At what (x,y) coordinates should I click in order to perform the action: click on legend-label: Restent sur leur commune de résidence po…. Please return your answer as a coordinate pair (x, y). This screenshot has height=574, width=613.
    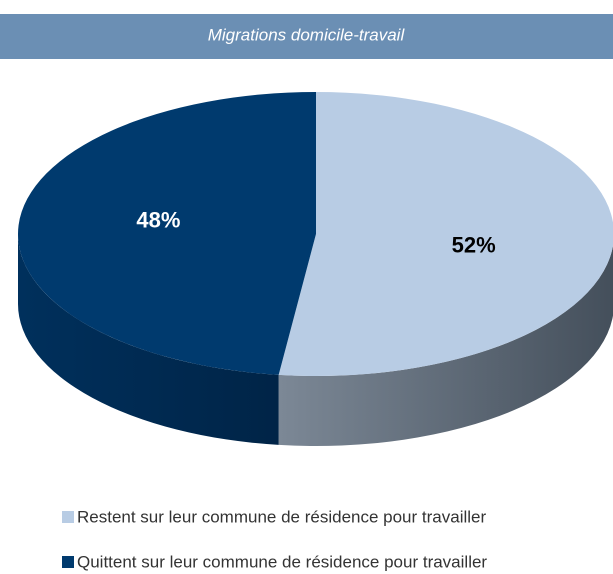
    Looking at the image, I should click on (281, 516).